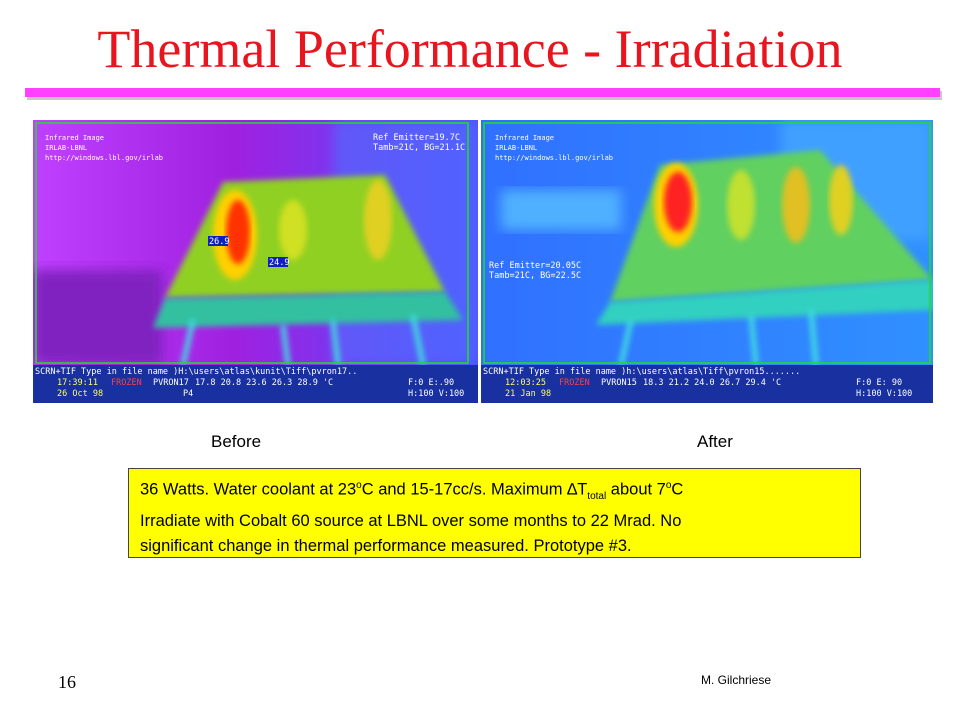  I want to click on text: ∆T, so click(577, 489).